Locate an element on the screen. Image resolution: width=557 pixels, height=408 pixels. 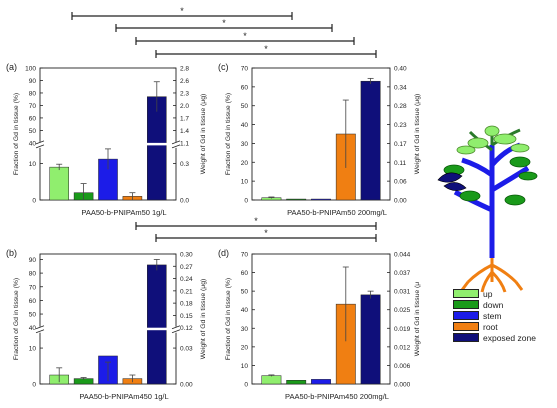
tick-label-right: 0.000 is located at coordinates (402, 385).